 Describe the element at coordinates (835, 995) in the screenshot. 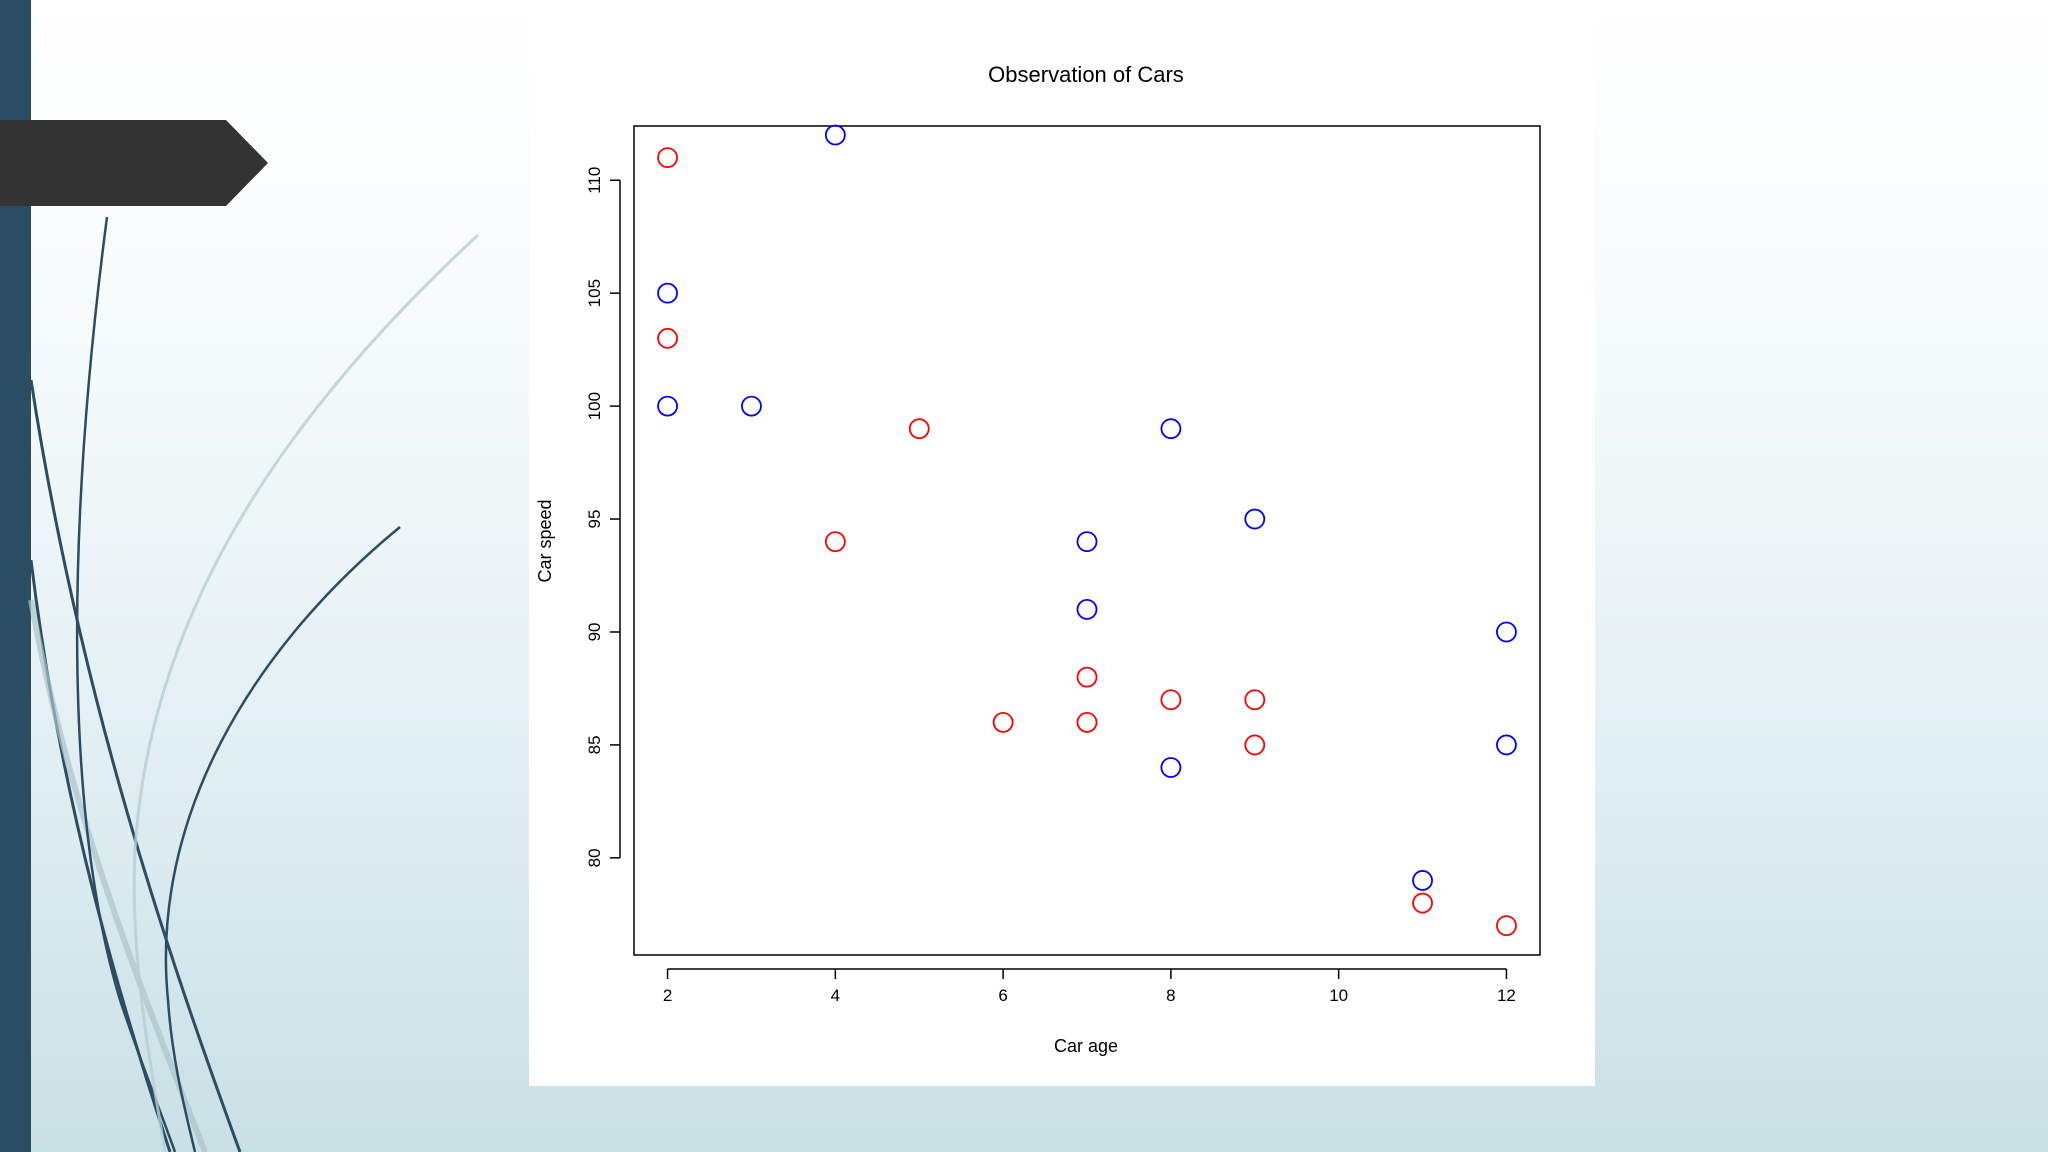

I see `x-tick-label: 4` at that location.